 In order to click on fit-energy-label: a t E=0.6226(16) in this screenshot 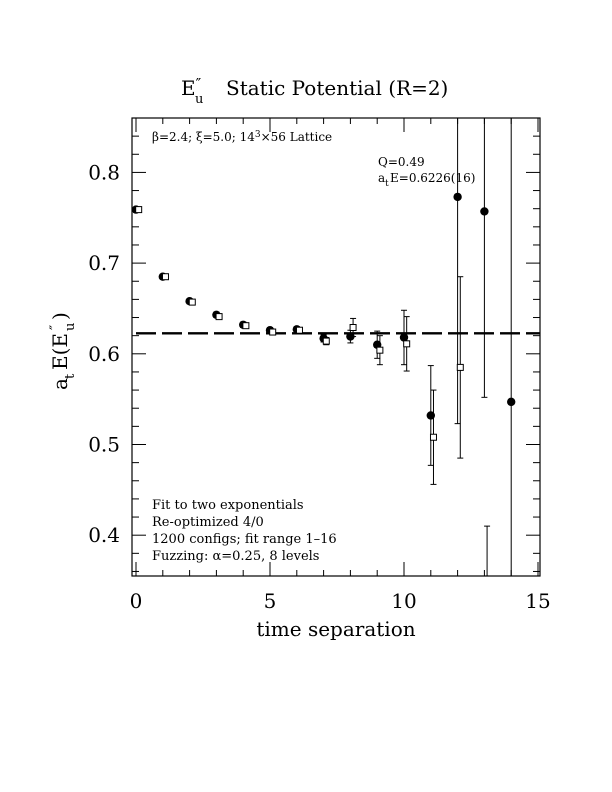, I will do `click(426, 180)`.